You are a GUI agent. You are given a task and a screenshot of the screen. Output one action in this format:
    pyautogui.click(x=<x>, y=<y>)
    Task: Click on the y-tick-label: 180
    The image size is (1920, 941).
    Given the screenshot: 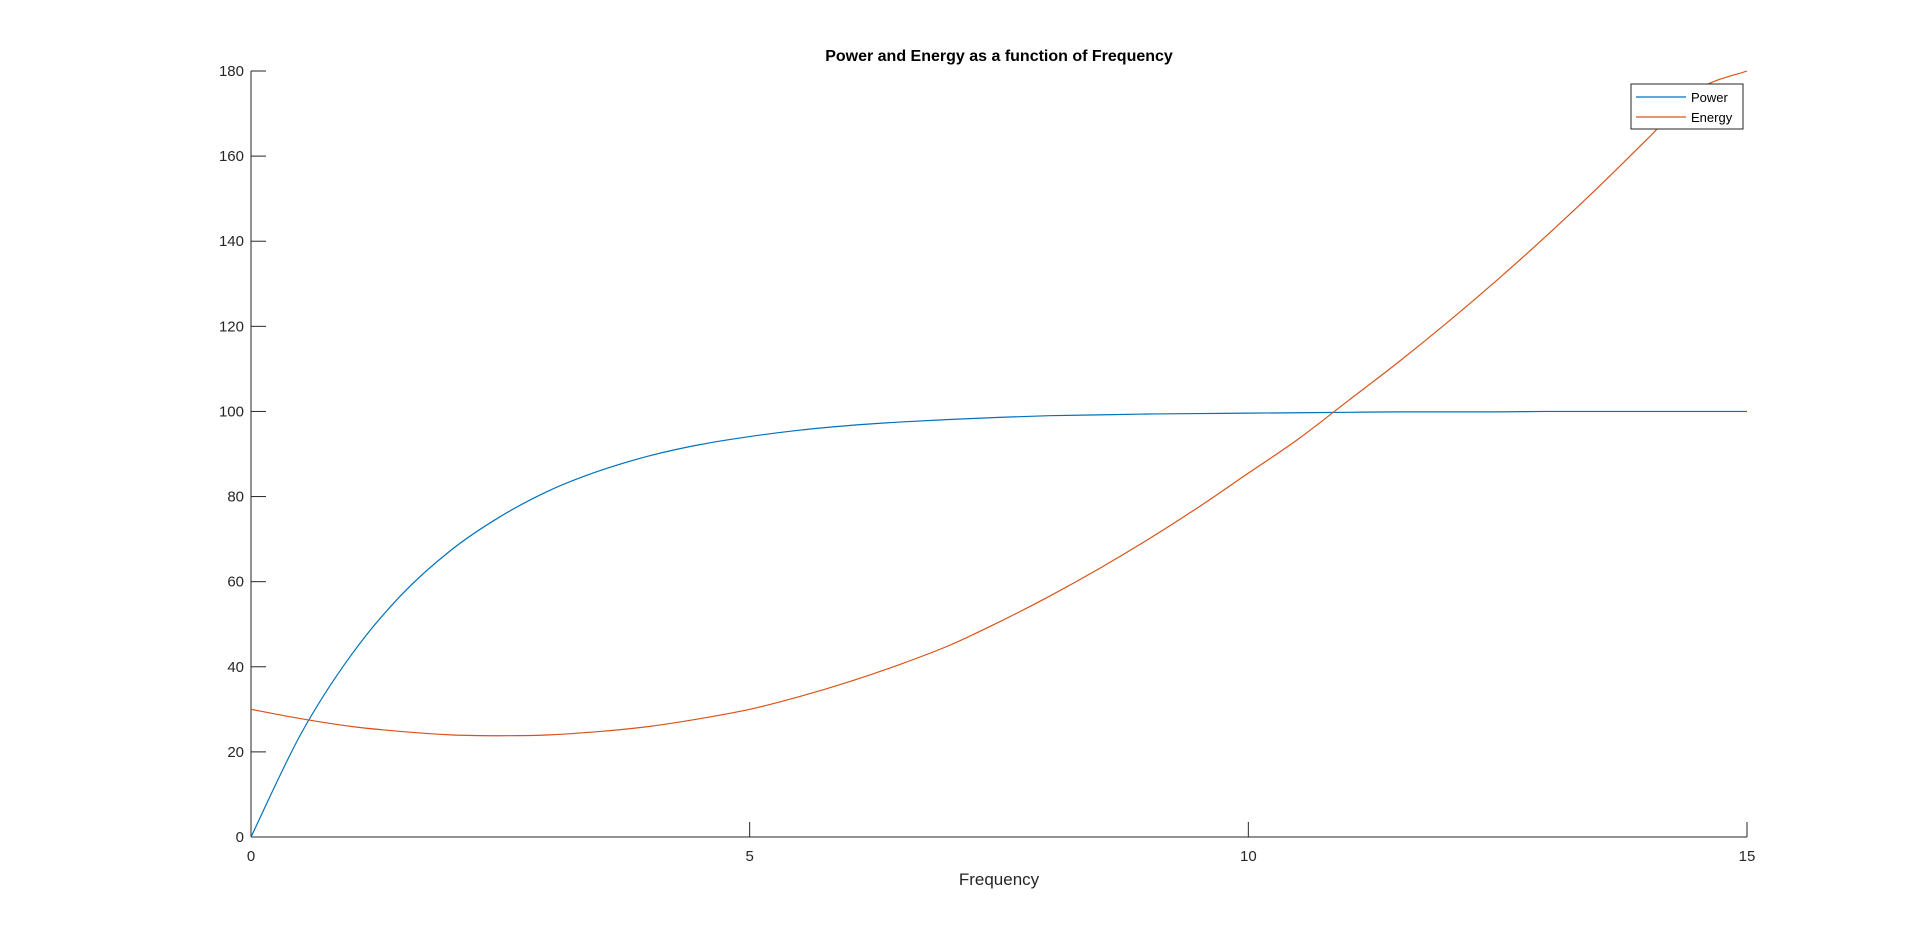 What is the action you would take?
    pyautogui.click(x=231, y=71)
    